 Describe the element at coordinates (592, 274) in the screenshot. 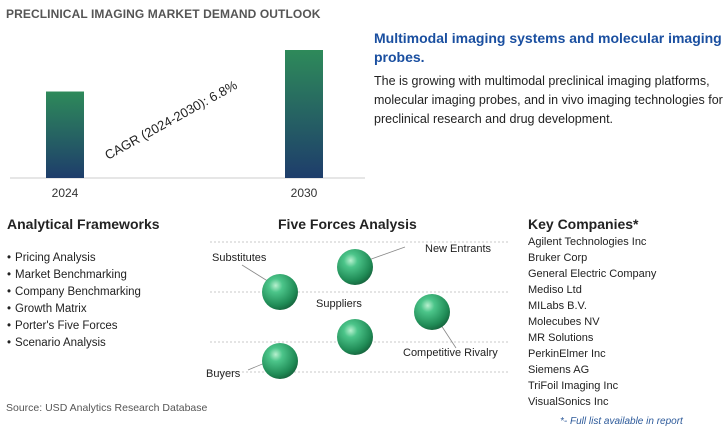

I see `company-item: General Electric Company` at that location.